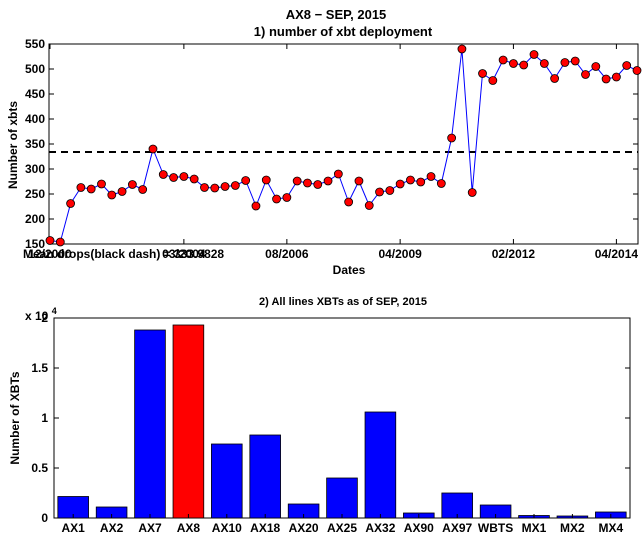 The width and height of the screenshot is (643, 541). Describe the element at coordinates (150, 424) in the screenshot. I see `bar-ax7` at that location.